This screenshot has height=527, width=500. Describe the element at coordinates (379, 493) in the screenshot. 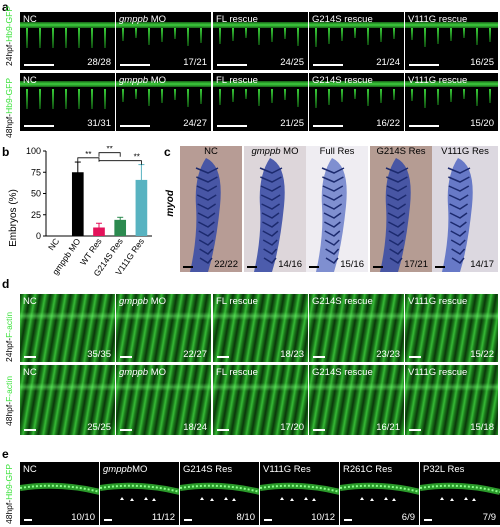

I see `panel-e-image-5: R261C Res 6/9` at that location.